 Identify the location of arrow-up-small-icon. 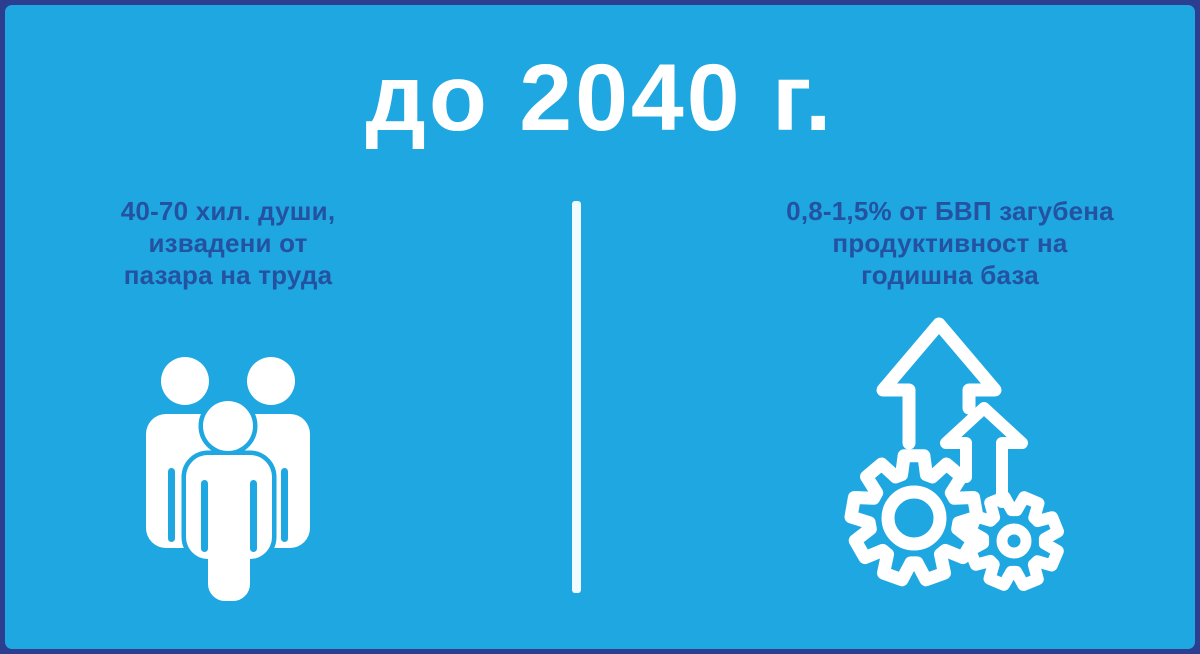
(984, 455).